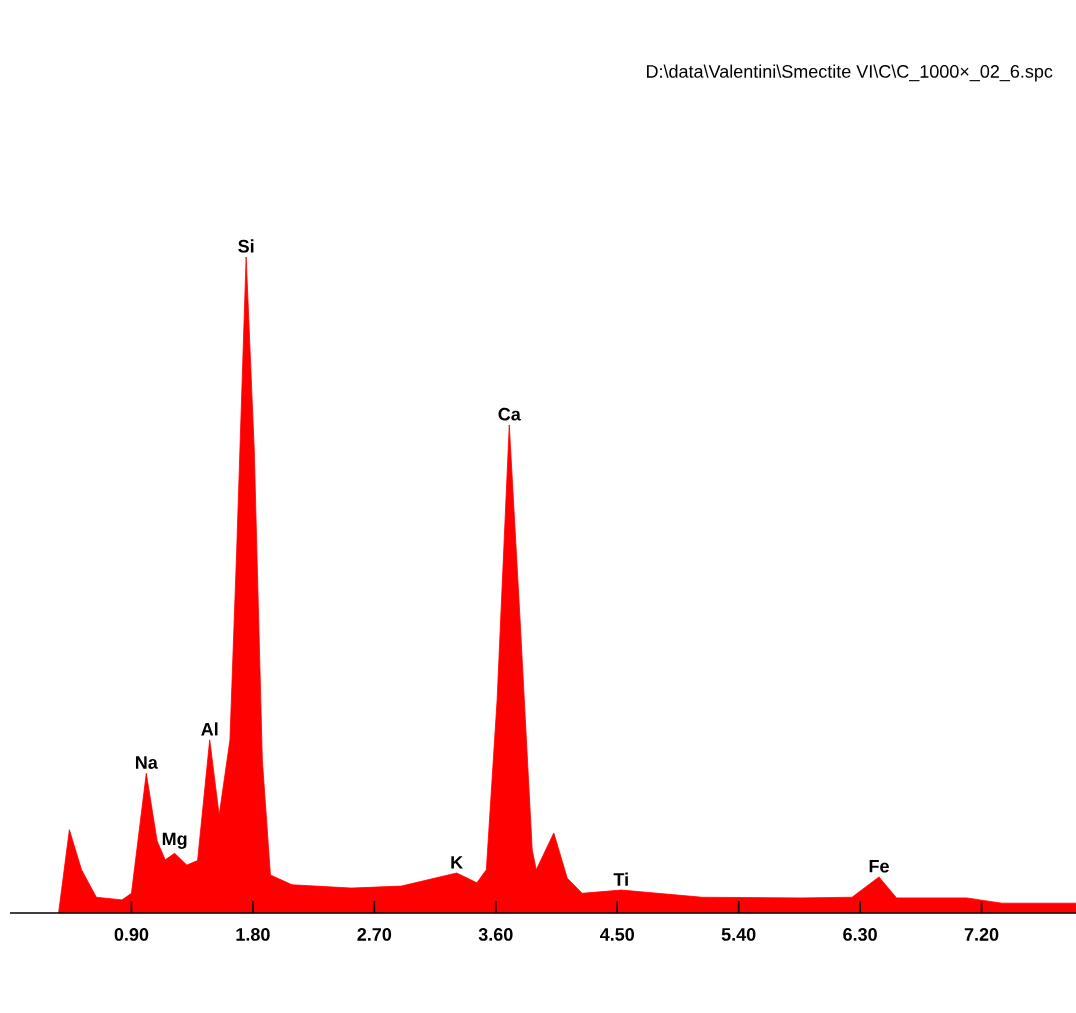 The image size is (1076, 1013). What do you see at coordinates (850, 73) in the screenshot?
I see `chart-title: D:\data\Valentini\Smectite VI\C\C_1000×_02_6.spc` at bounding box center [850, 73].